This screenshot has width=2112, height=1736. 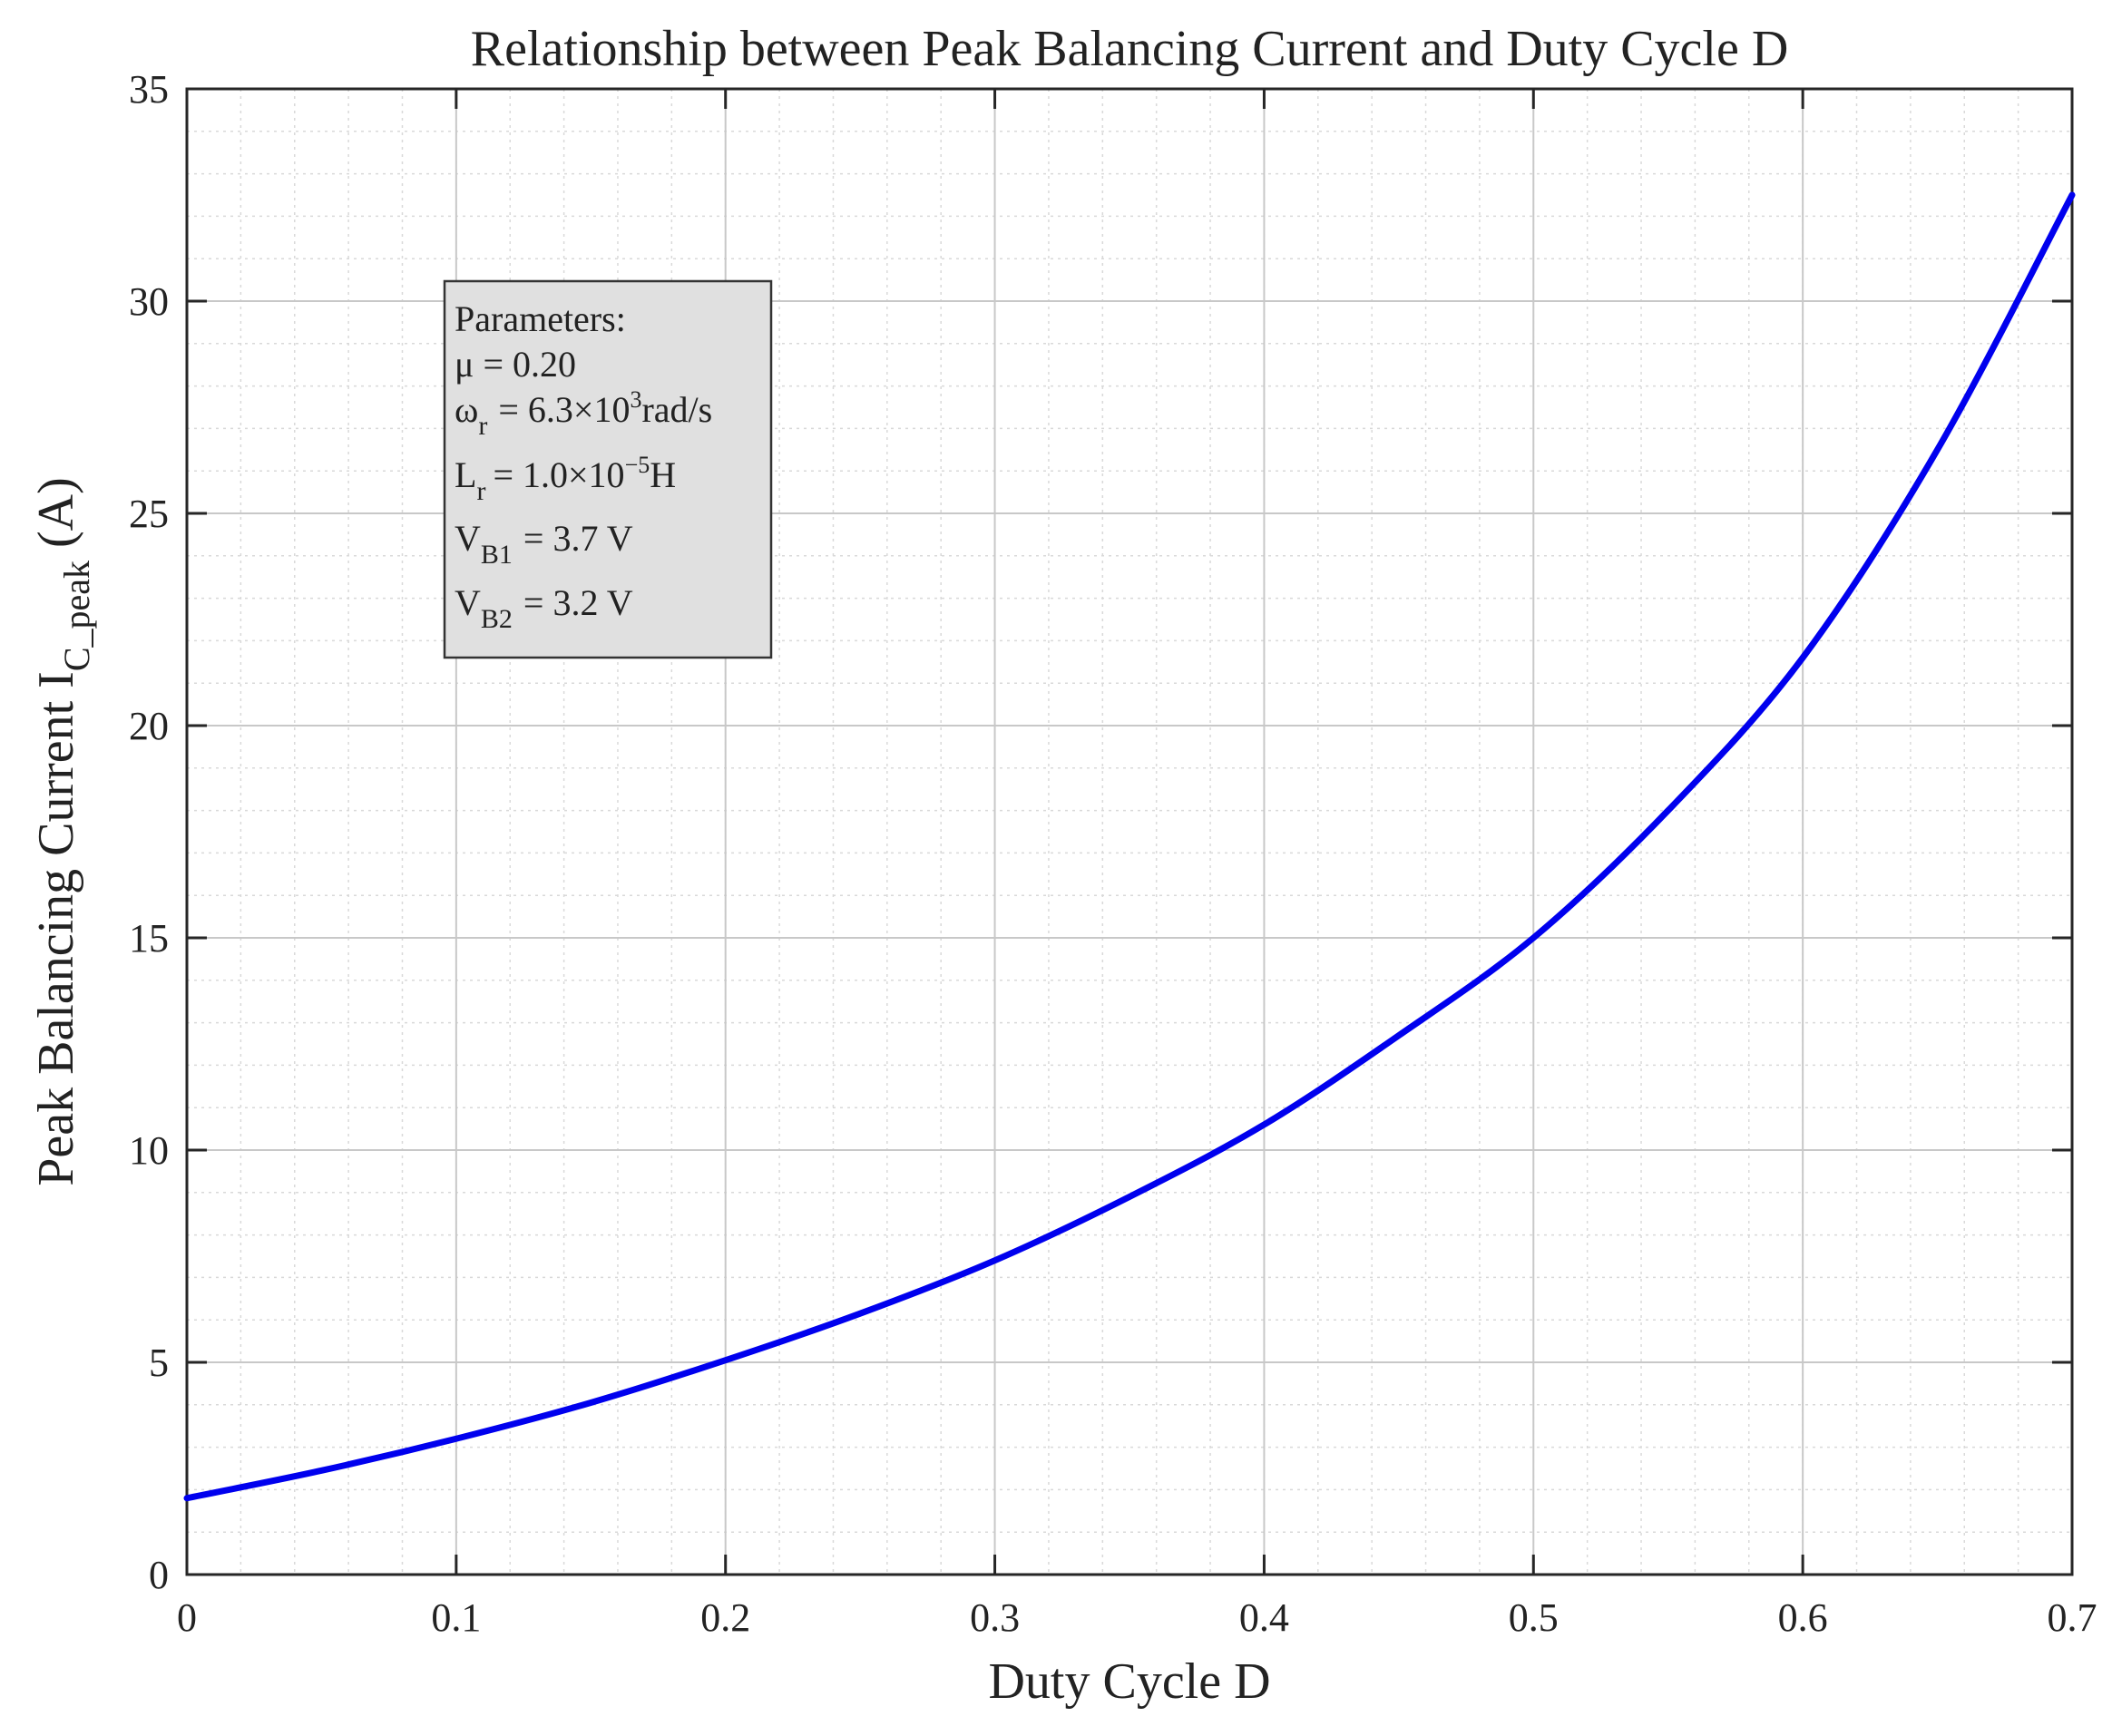 I want to click on x-axis-label: Duty Cycle D, so click(x=1129, y=1681).